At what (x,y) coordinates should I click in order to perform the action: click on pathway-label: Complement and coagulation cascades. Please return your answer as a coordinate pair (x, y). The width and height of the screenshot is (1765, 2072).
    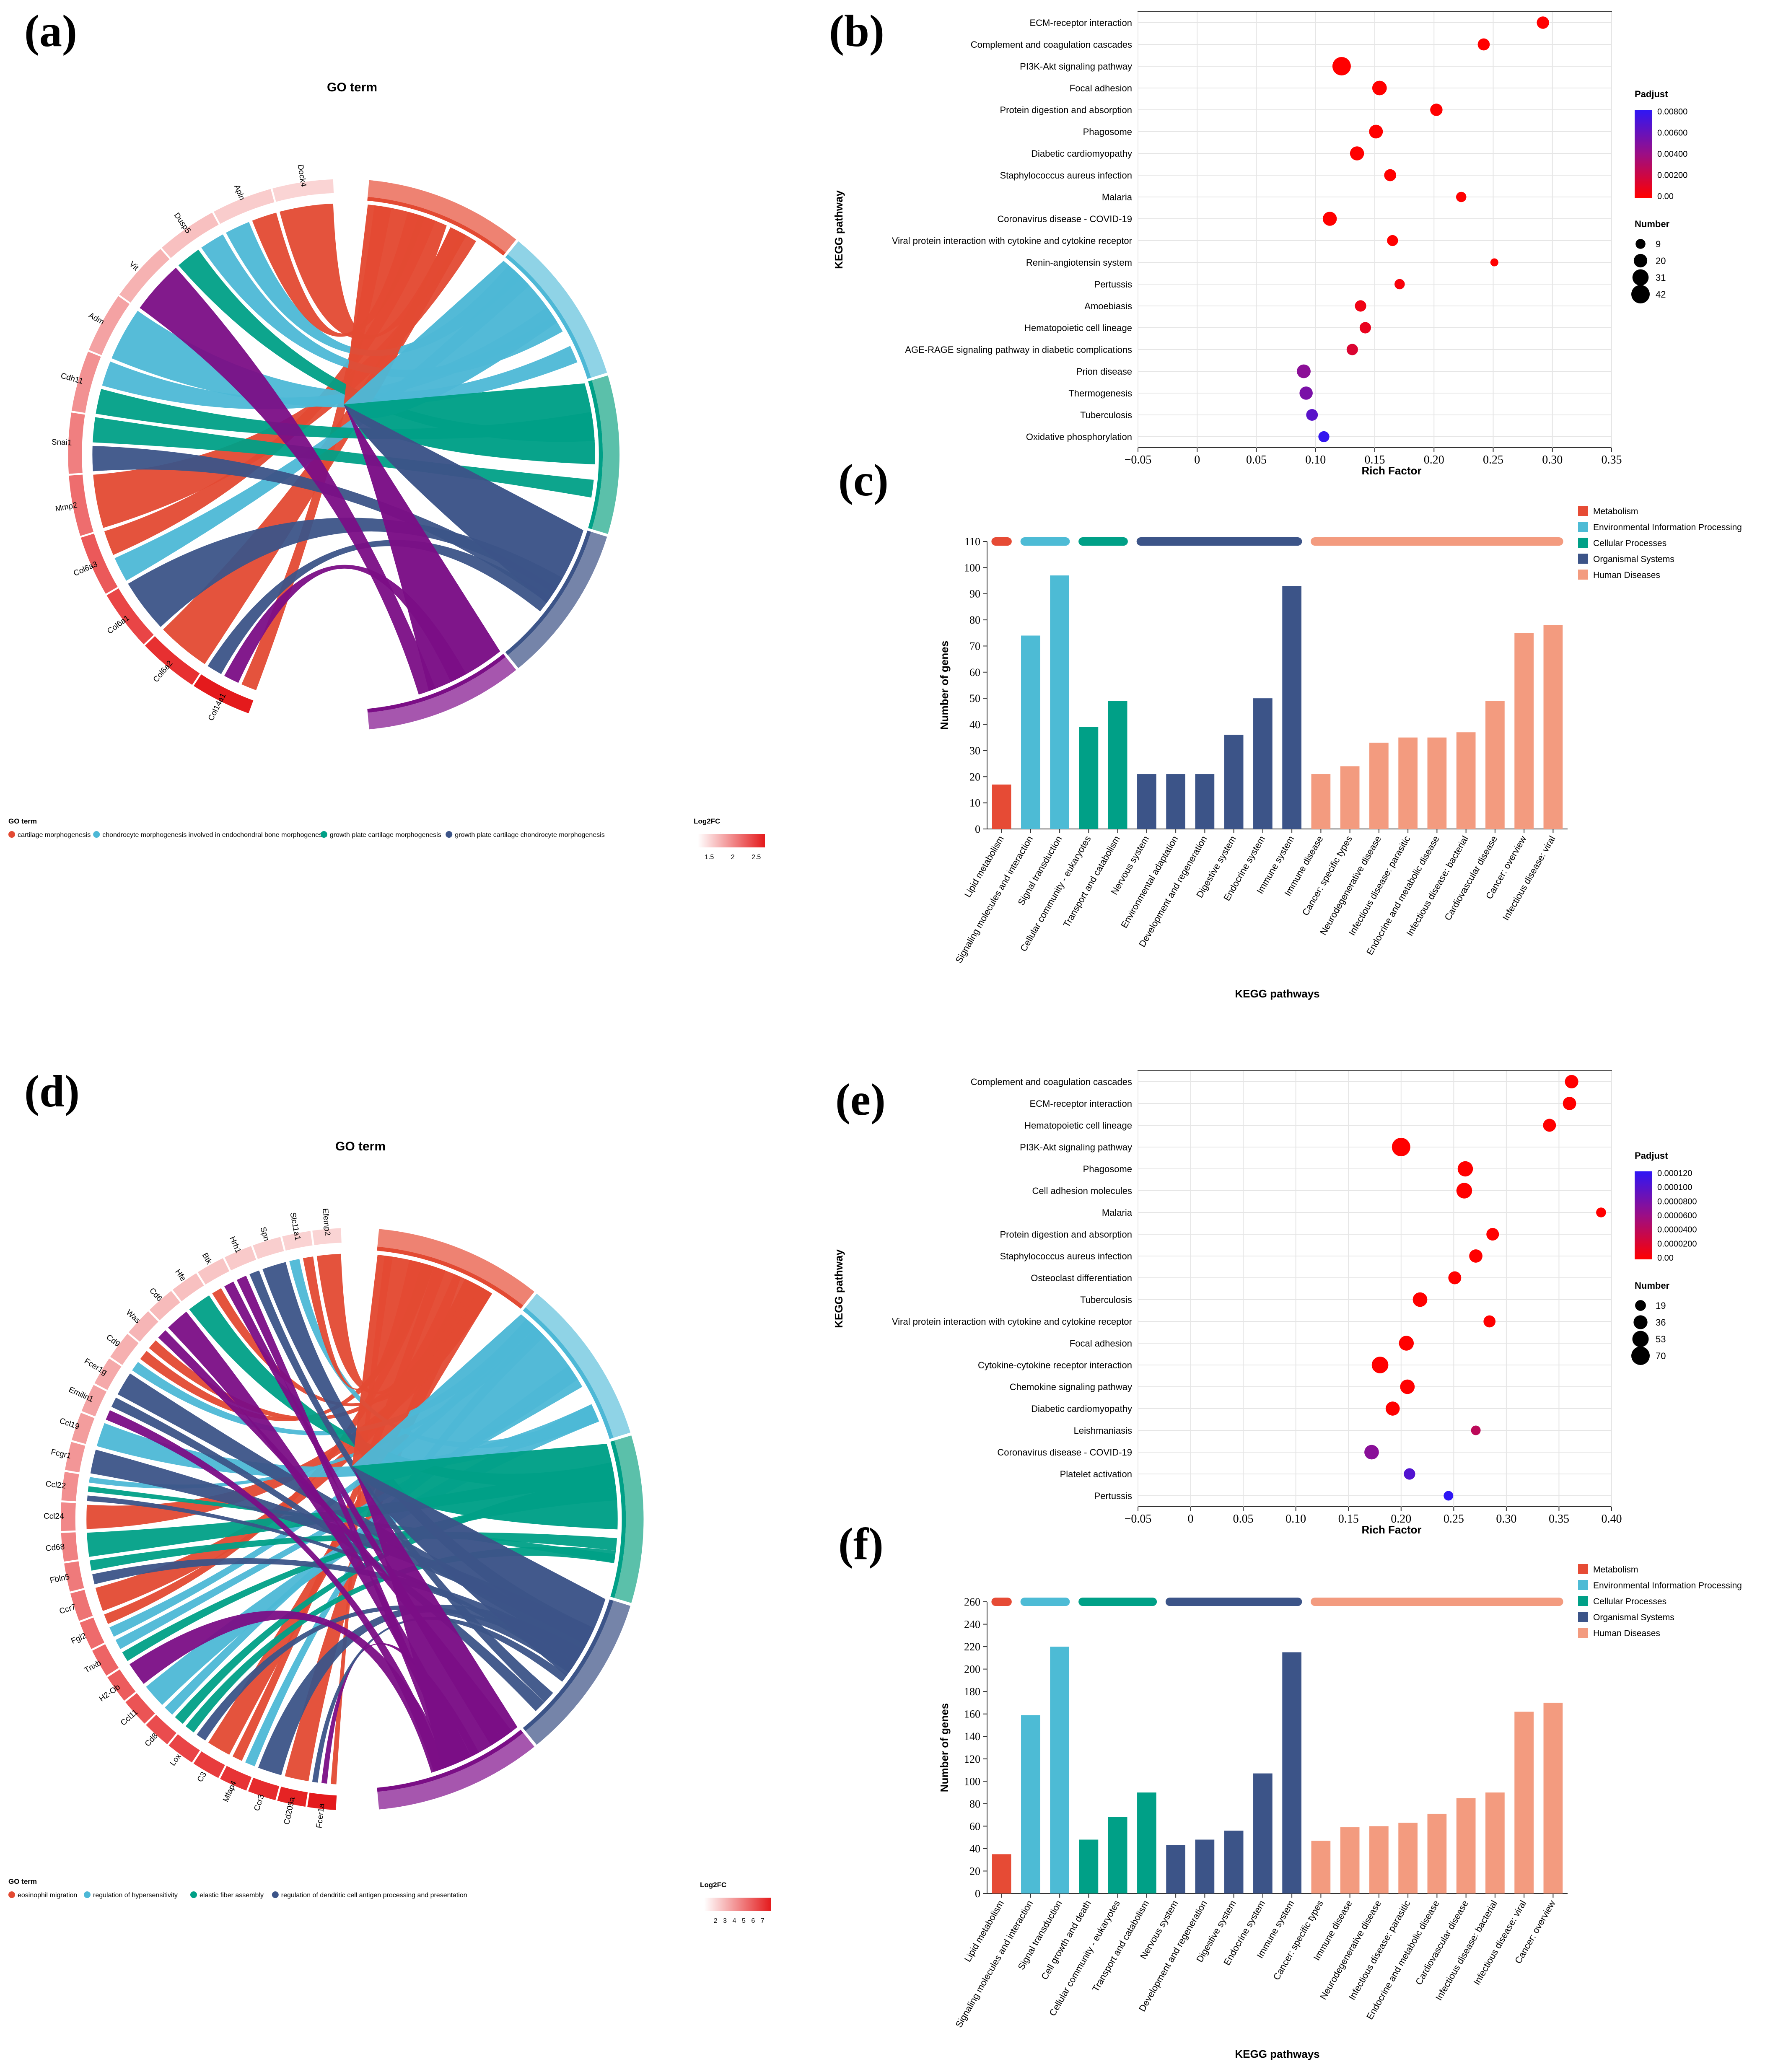
    Looking at the image, I should click on (1051, 44).